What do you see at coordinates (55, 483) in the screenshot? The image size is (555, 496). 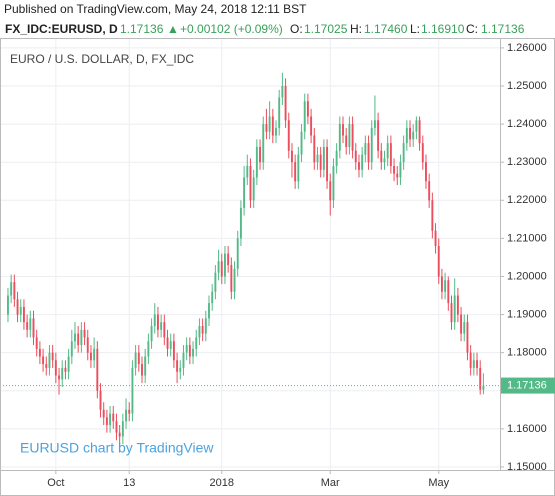 I see `x-tick-label: Oct` at bounding box center [55, 483].